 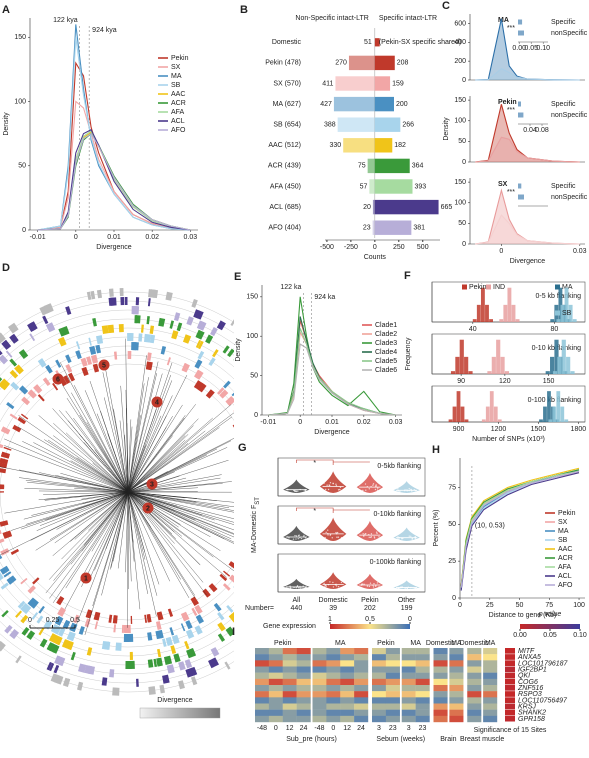 I want to click on value-label: 159, so click(x=398, y=83).